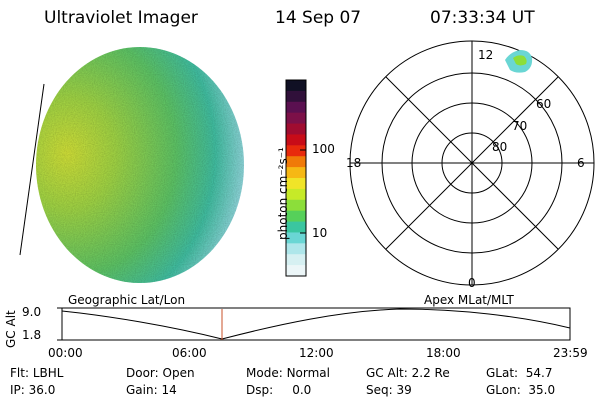 The width and height of the screenshot is (600, 400). I want to click on timeline-xtick-2359: 23:59, so click(570, 353).